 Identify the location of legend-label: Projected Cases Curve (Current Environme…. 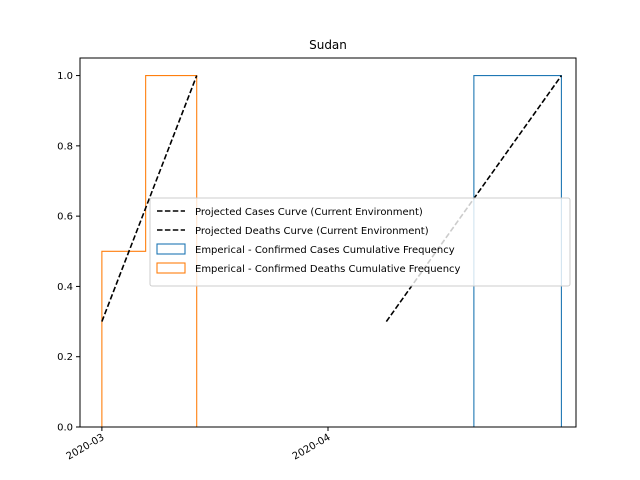
(309, 212).